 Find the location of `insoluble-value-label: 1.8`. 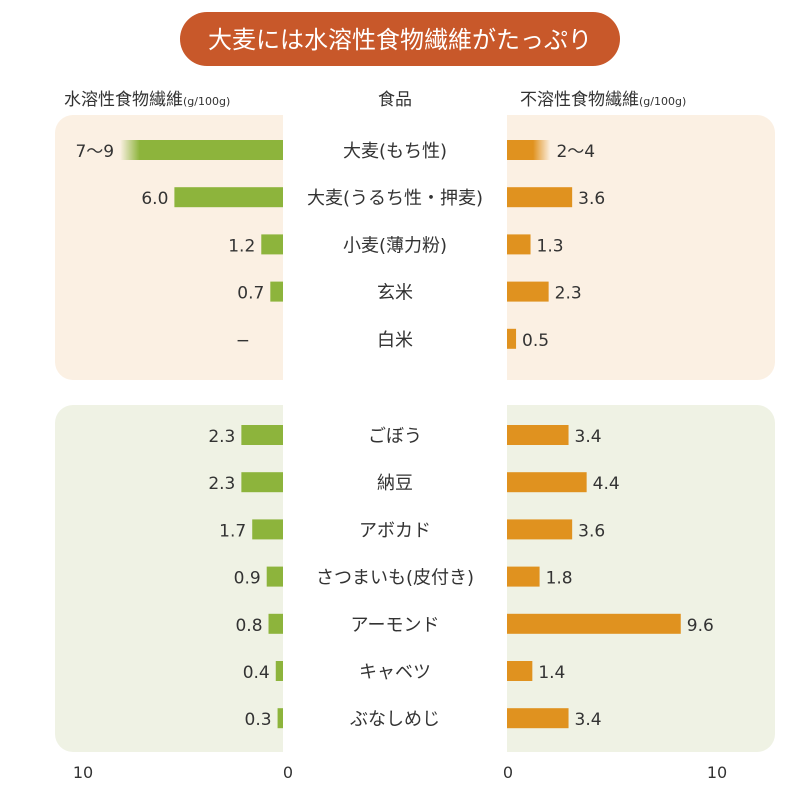

insoluble-value-label: 1.8 is located at coordinates (559, 579).